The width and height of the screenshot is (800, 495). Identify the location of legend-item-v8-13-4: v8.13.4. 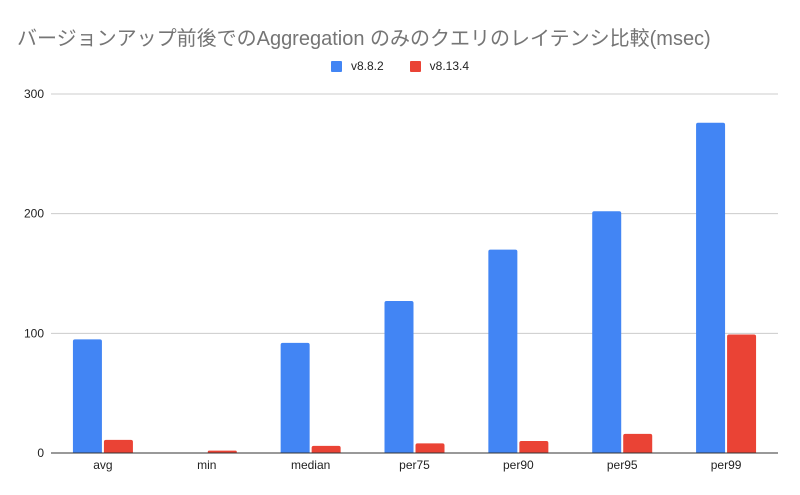
(439, 66).